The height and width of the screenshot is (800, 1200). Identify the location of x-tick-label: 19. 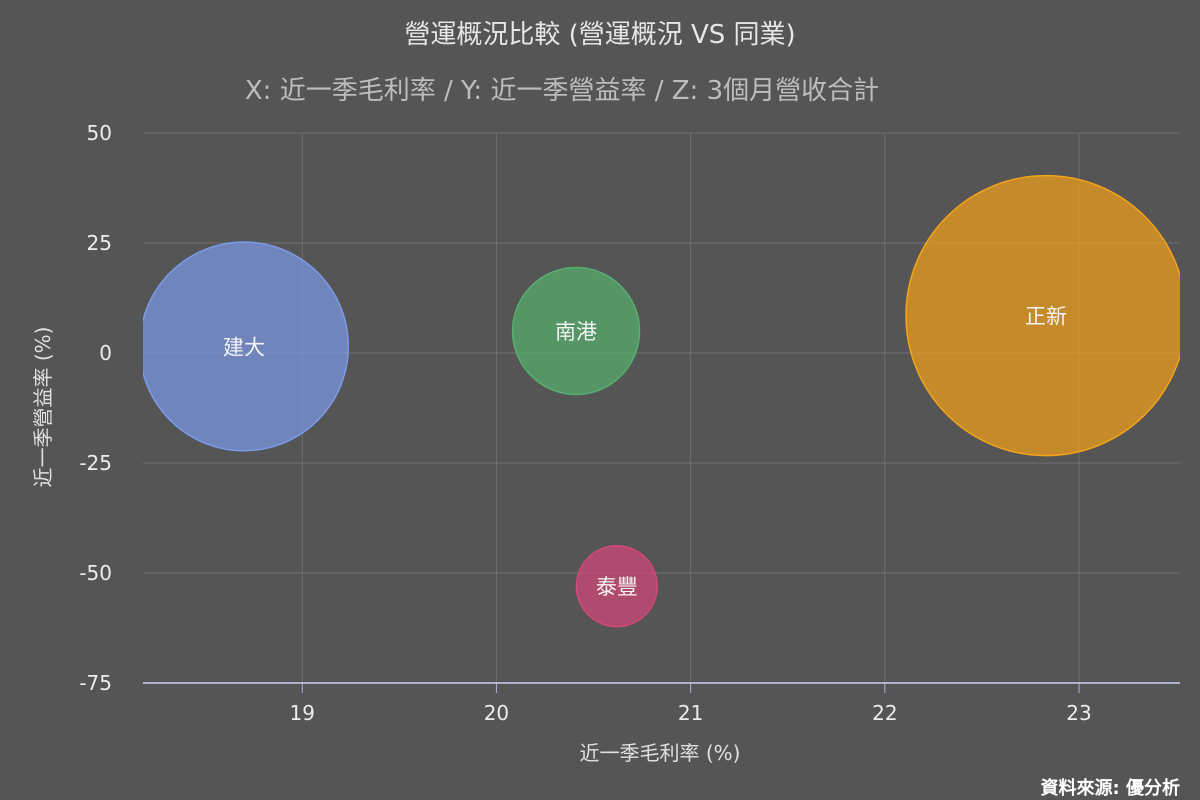
(302, 713).